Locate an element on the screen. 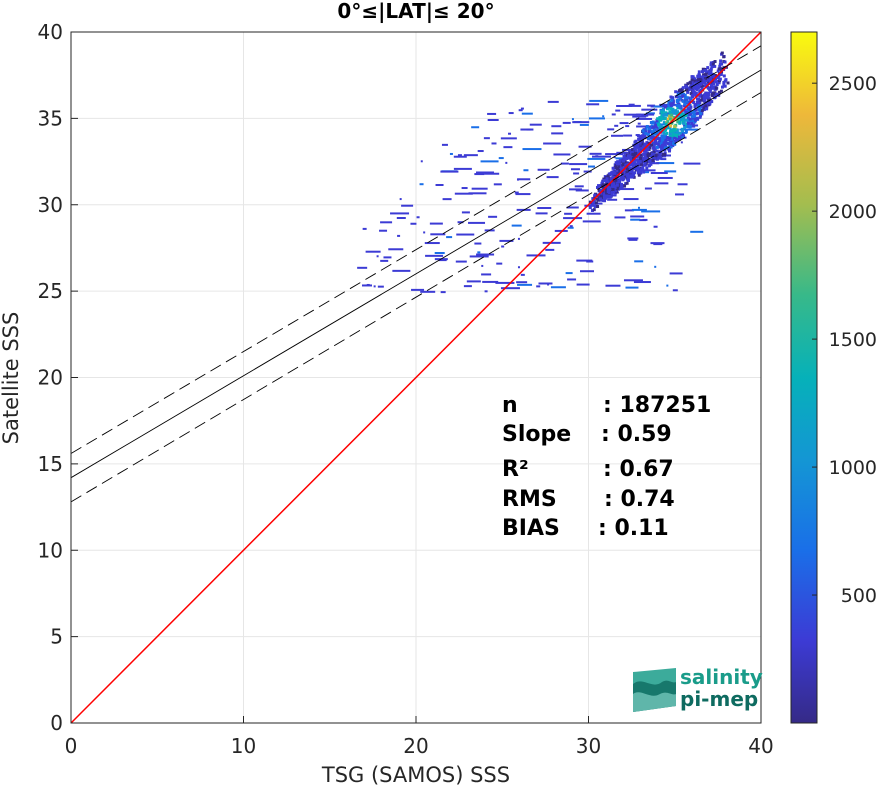  stat-r2-label: R² is located at coordinates (515, 469).